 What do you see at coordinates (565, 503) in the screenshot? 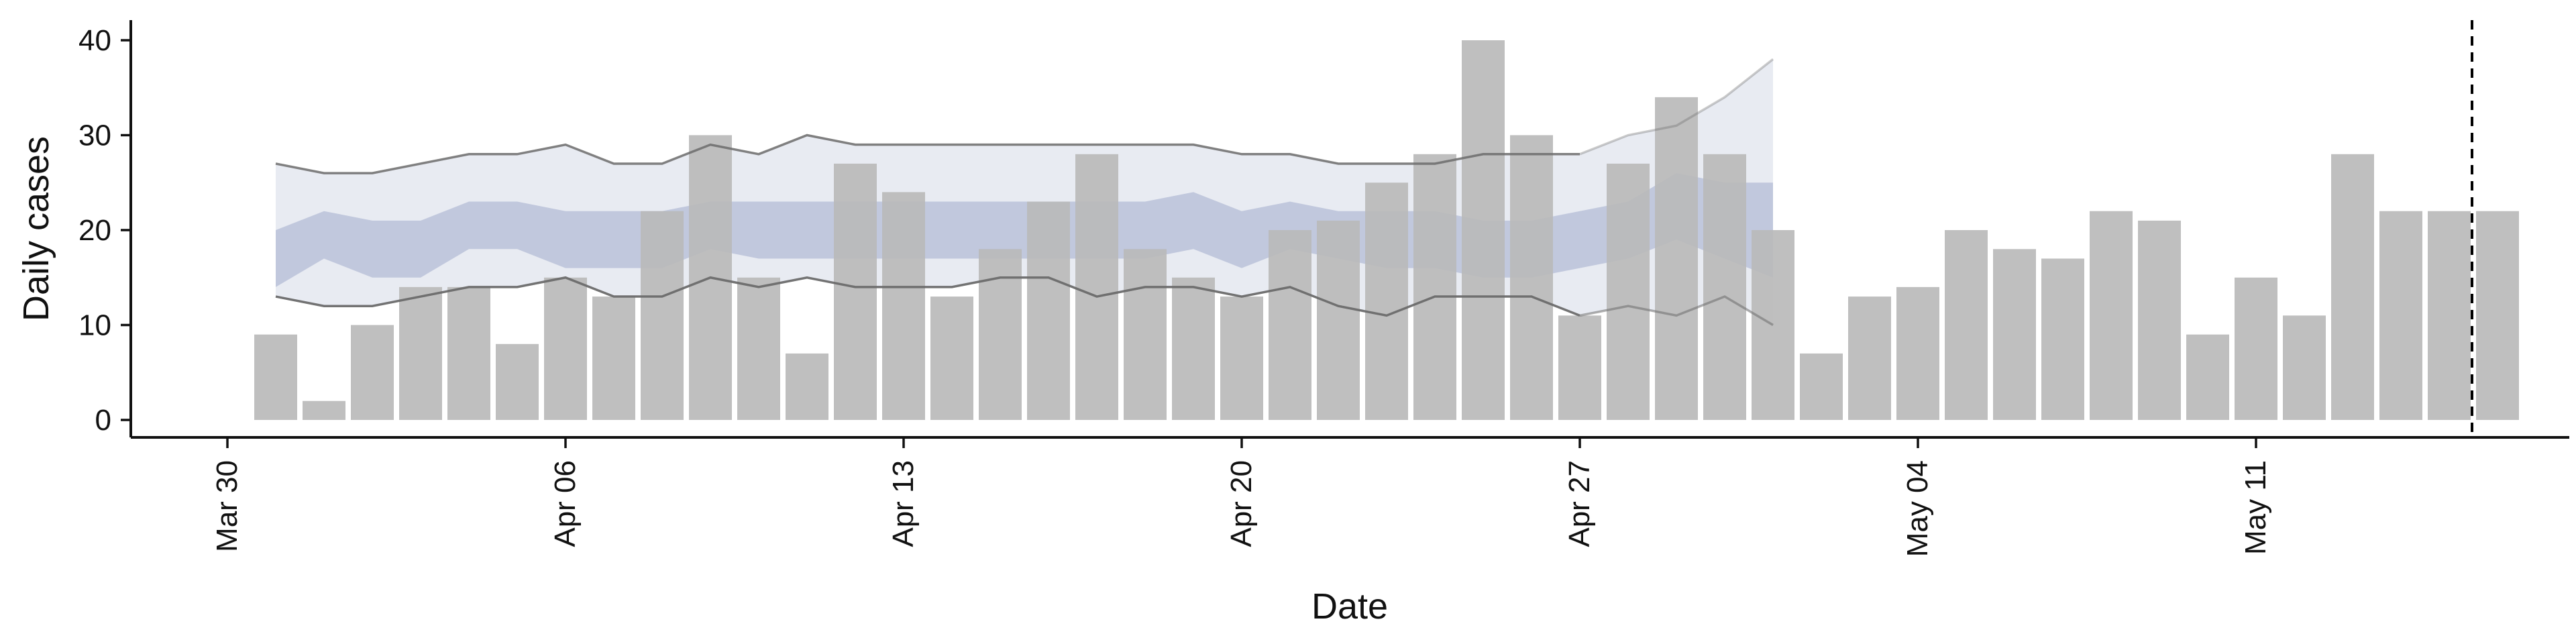
I see `x-tick-label: Apr 06` at bounding box center [565, 503].